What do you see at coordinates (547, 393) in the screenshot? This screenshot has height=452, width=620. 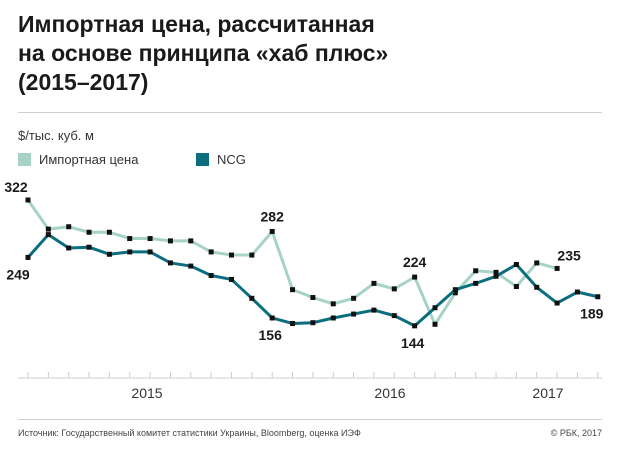 I see `x-tick-label: 2017` at bounding box center [547, 393].